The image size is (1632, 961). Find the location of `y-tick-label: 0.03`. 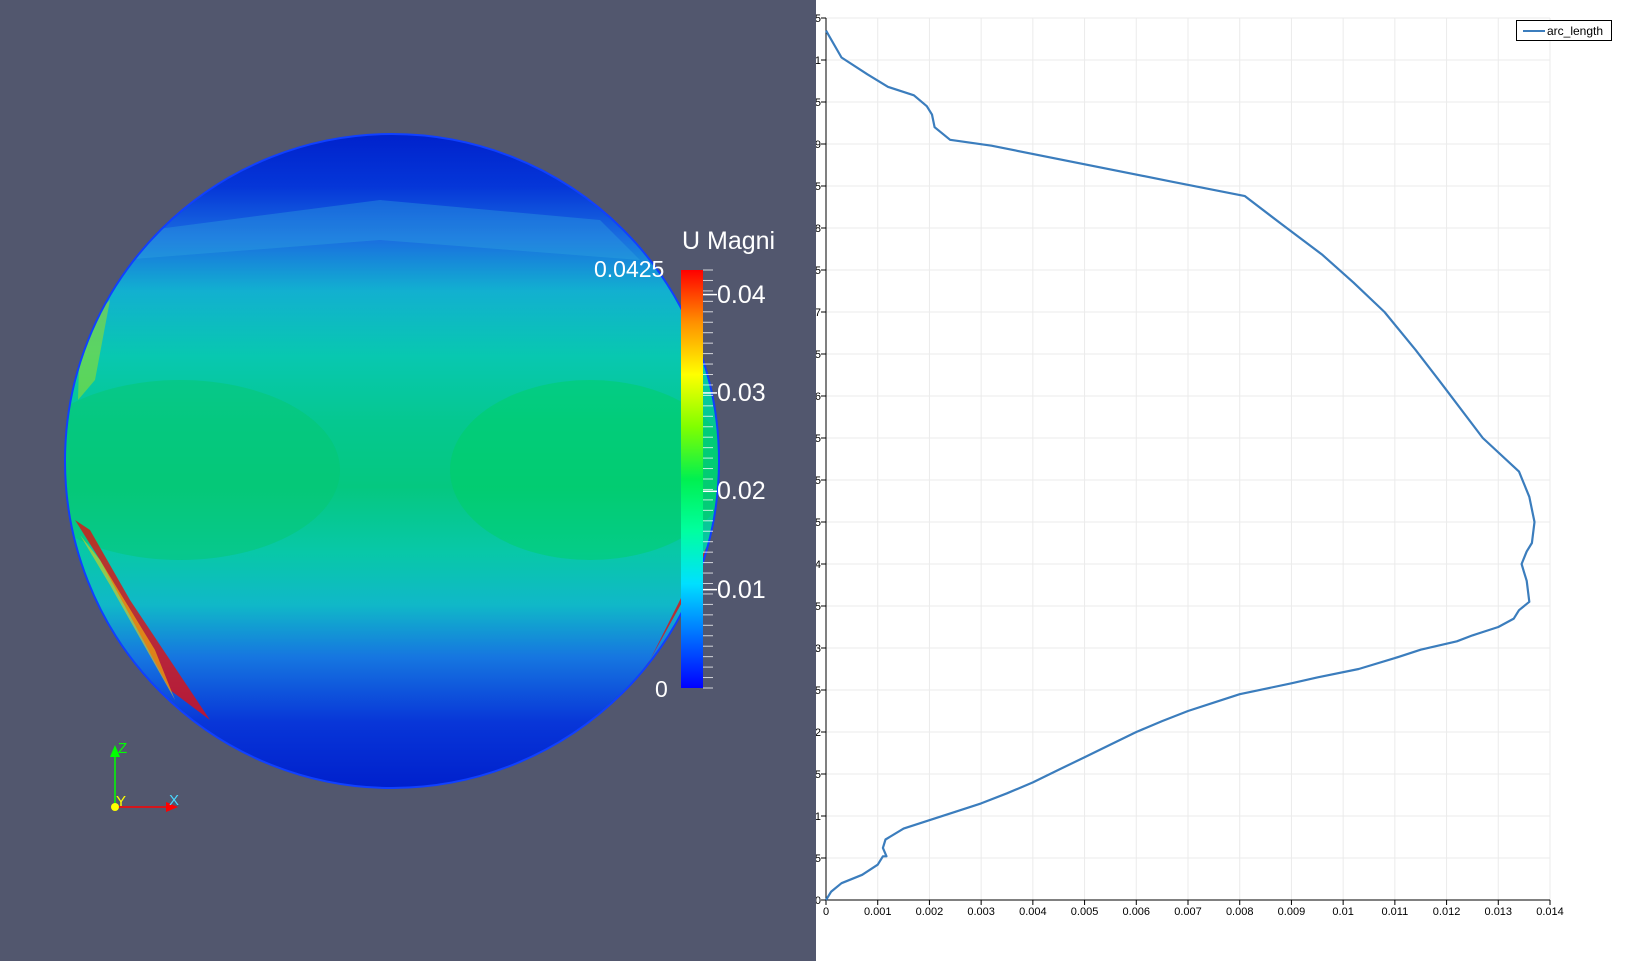

y-tick-label: 0.03 is located at coordinates (818, 649).